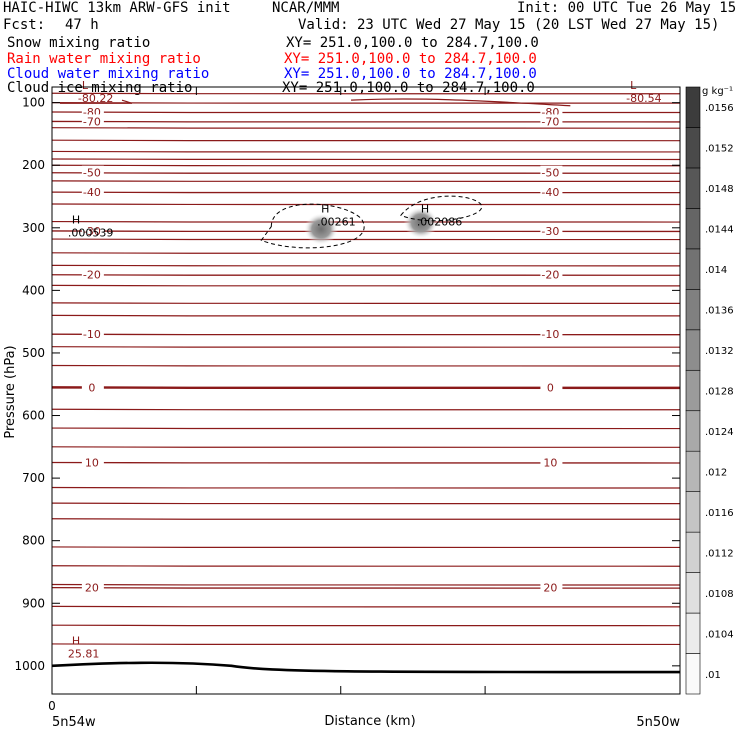 This screenshot has height=740, width=740. What do you see at coordinates (336, 222) in the screenshot?
I see `extremum-value-label: .00261` at bounding box center [336, 222].